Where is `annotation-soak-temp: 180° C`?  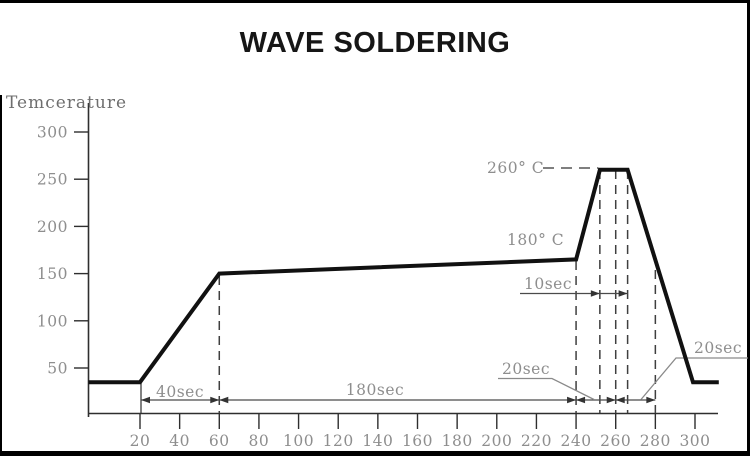
annotation-soak-temp: 180° C is located at coordinates (535, 240).